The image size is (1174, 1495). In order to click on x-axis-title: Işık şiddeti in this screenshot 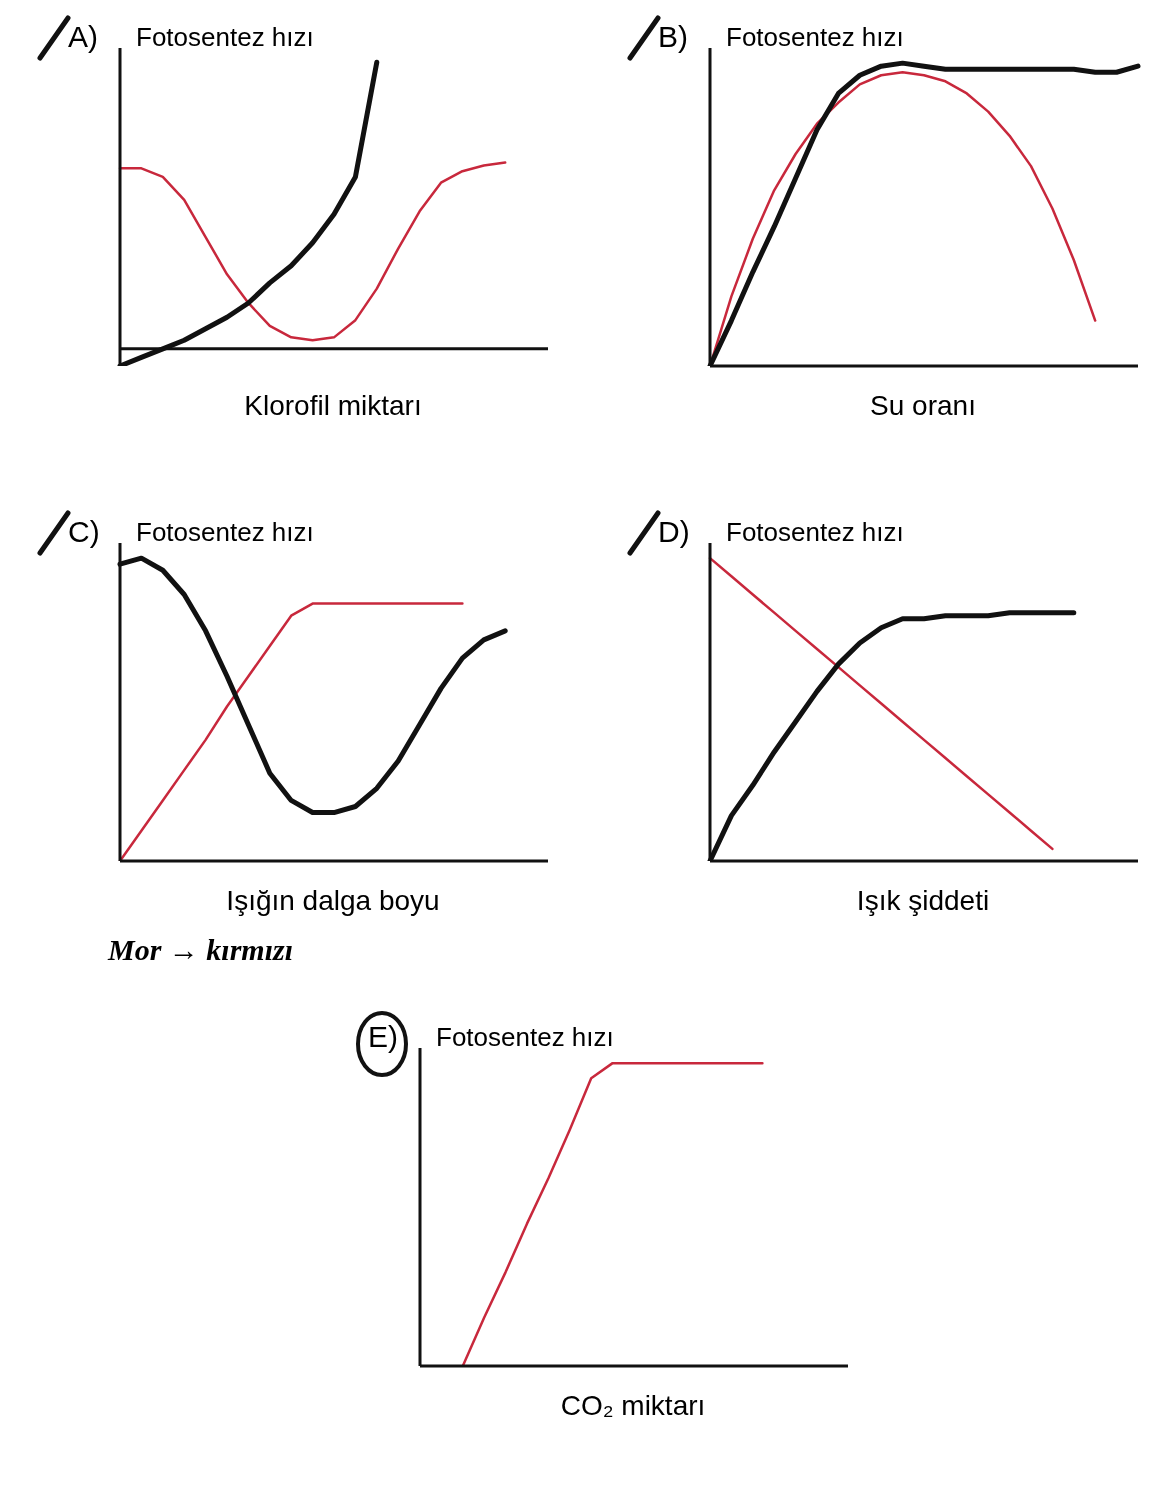, I will do `click(923, 901)`.